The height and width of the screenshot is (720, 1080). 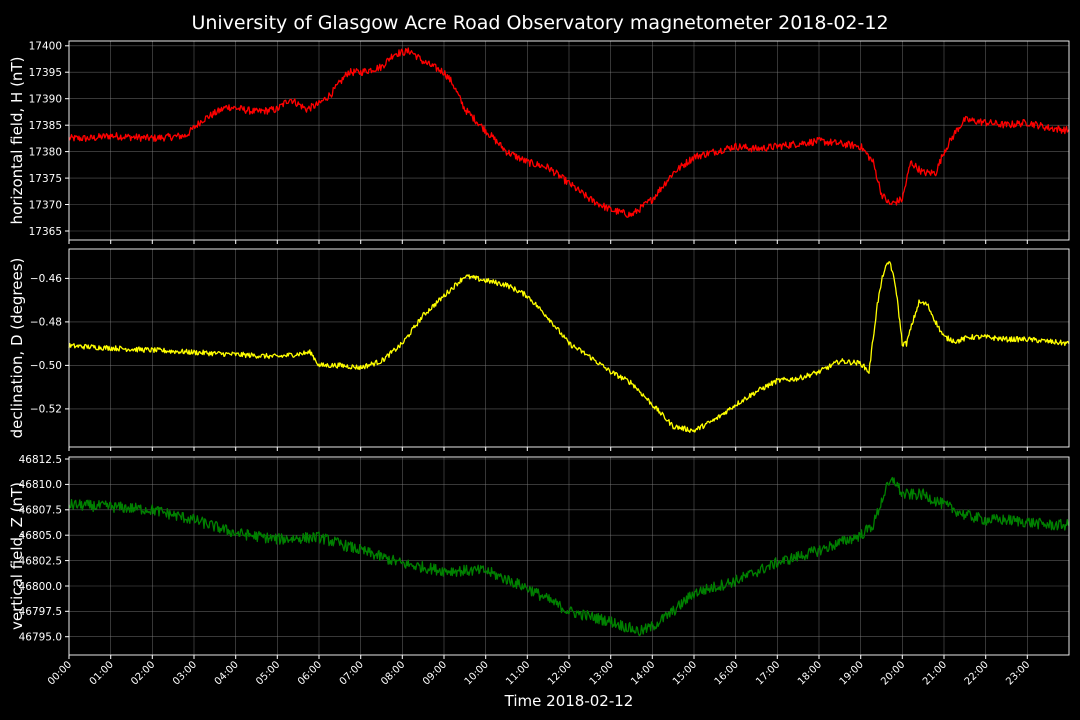 I want to click on y-axis-label: horizontal field, H (nT), so click(x=17, y=141).